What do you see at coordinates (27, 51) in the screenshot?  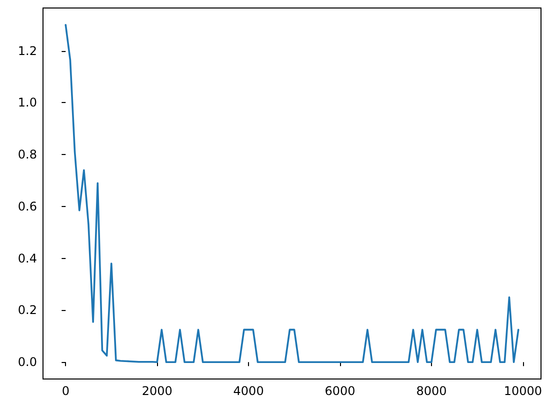 I see `y-tick-label: 1.2` at bounding box center [27, 51].